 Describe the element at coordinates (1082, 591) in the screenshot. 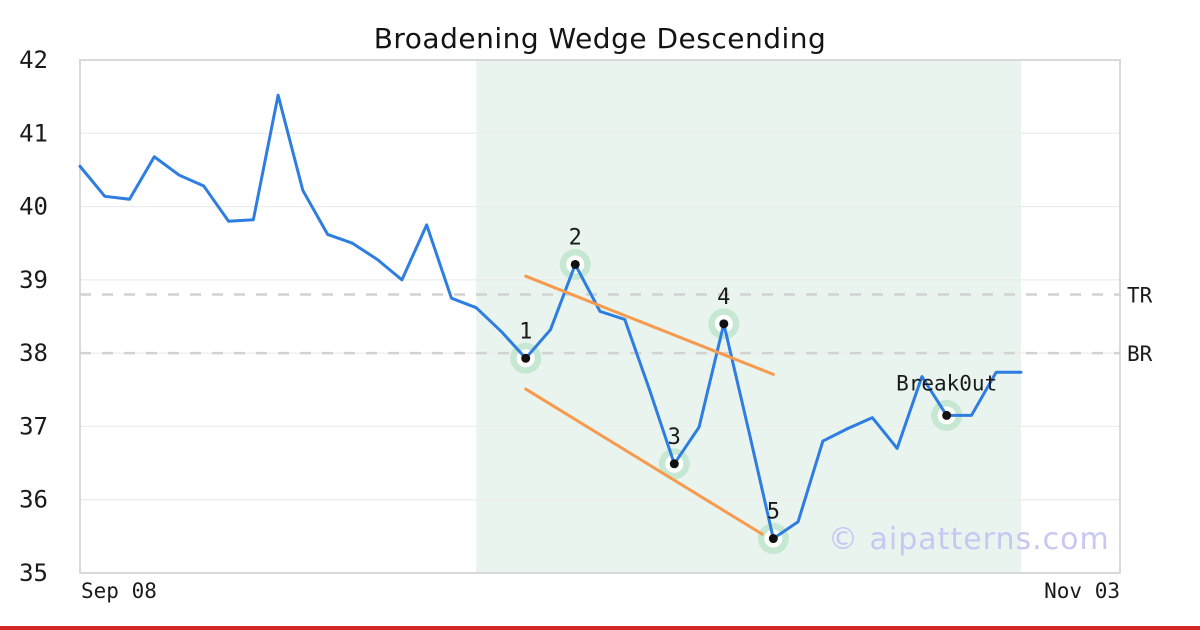

I see `x-tick-label-end: Nov 03` at that location.